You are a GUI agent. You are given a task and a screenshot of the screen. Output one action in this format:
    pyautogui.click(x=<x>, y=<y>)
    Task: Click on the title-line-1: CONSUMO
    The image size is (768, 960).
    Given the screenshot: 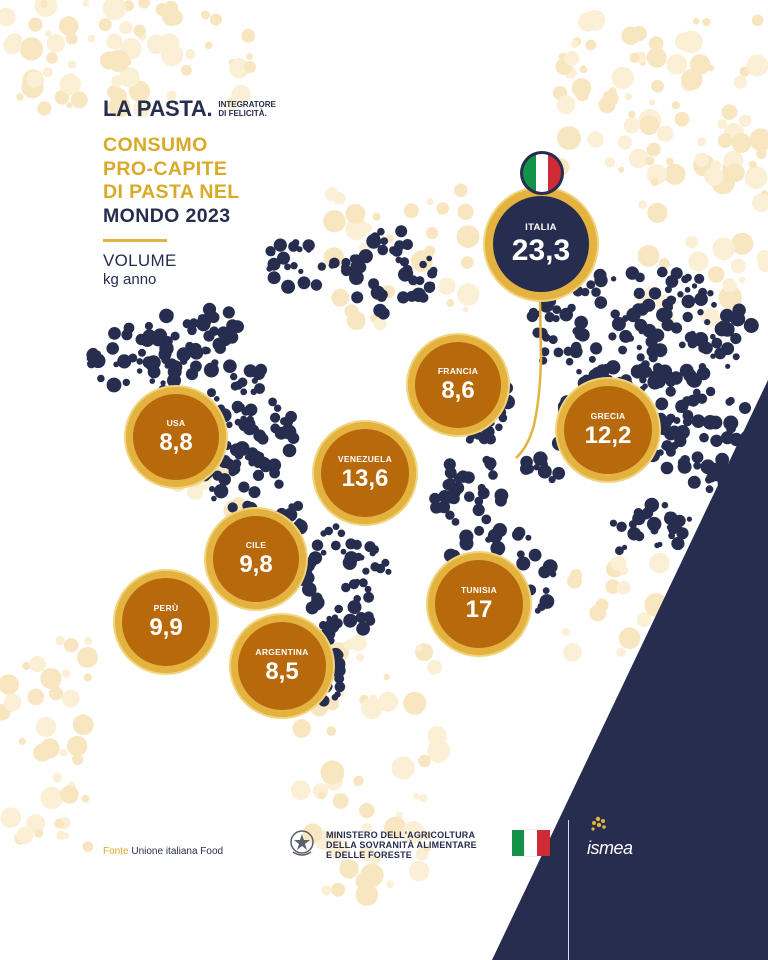 What is the action you would take?
    pyautogui.click(x=155, y=145)
    